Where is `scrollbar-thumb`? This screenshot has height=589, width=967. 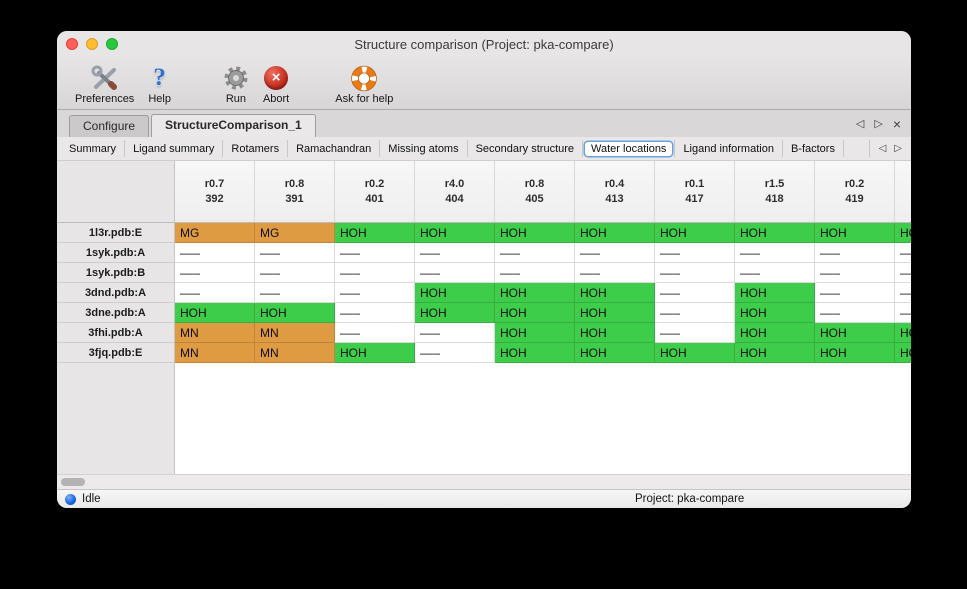 scrollbar-thumb is located at coordinates (73, 482).